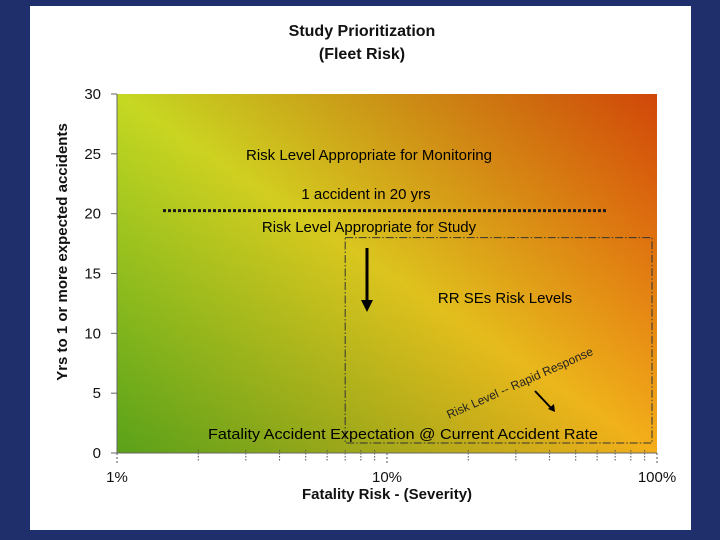 This screenshot has height=540, width=720. I want to click on chart-title: Study Prioritization, so click(362, 31).